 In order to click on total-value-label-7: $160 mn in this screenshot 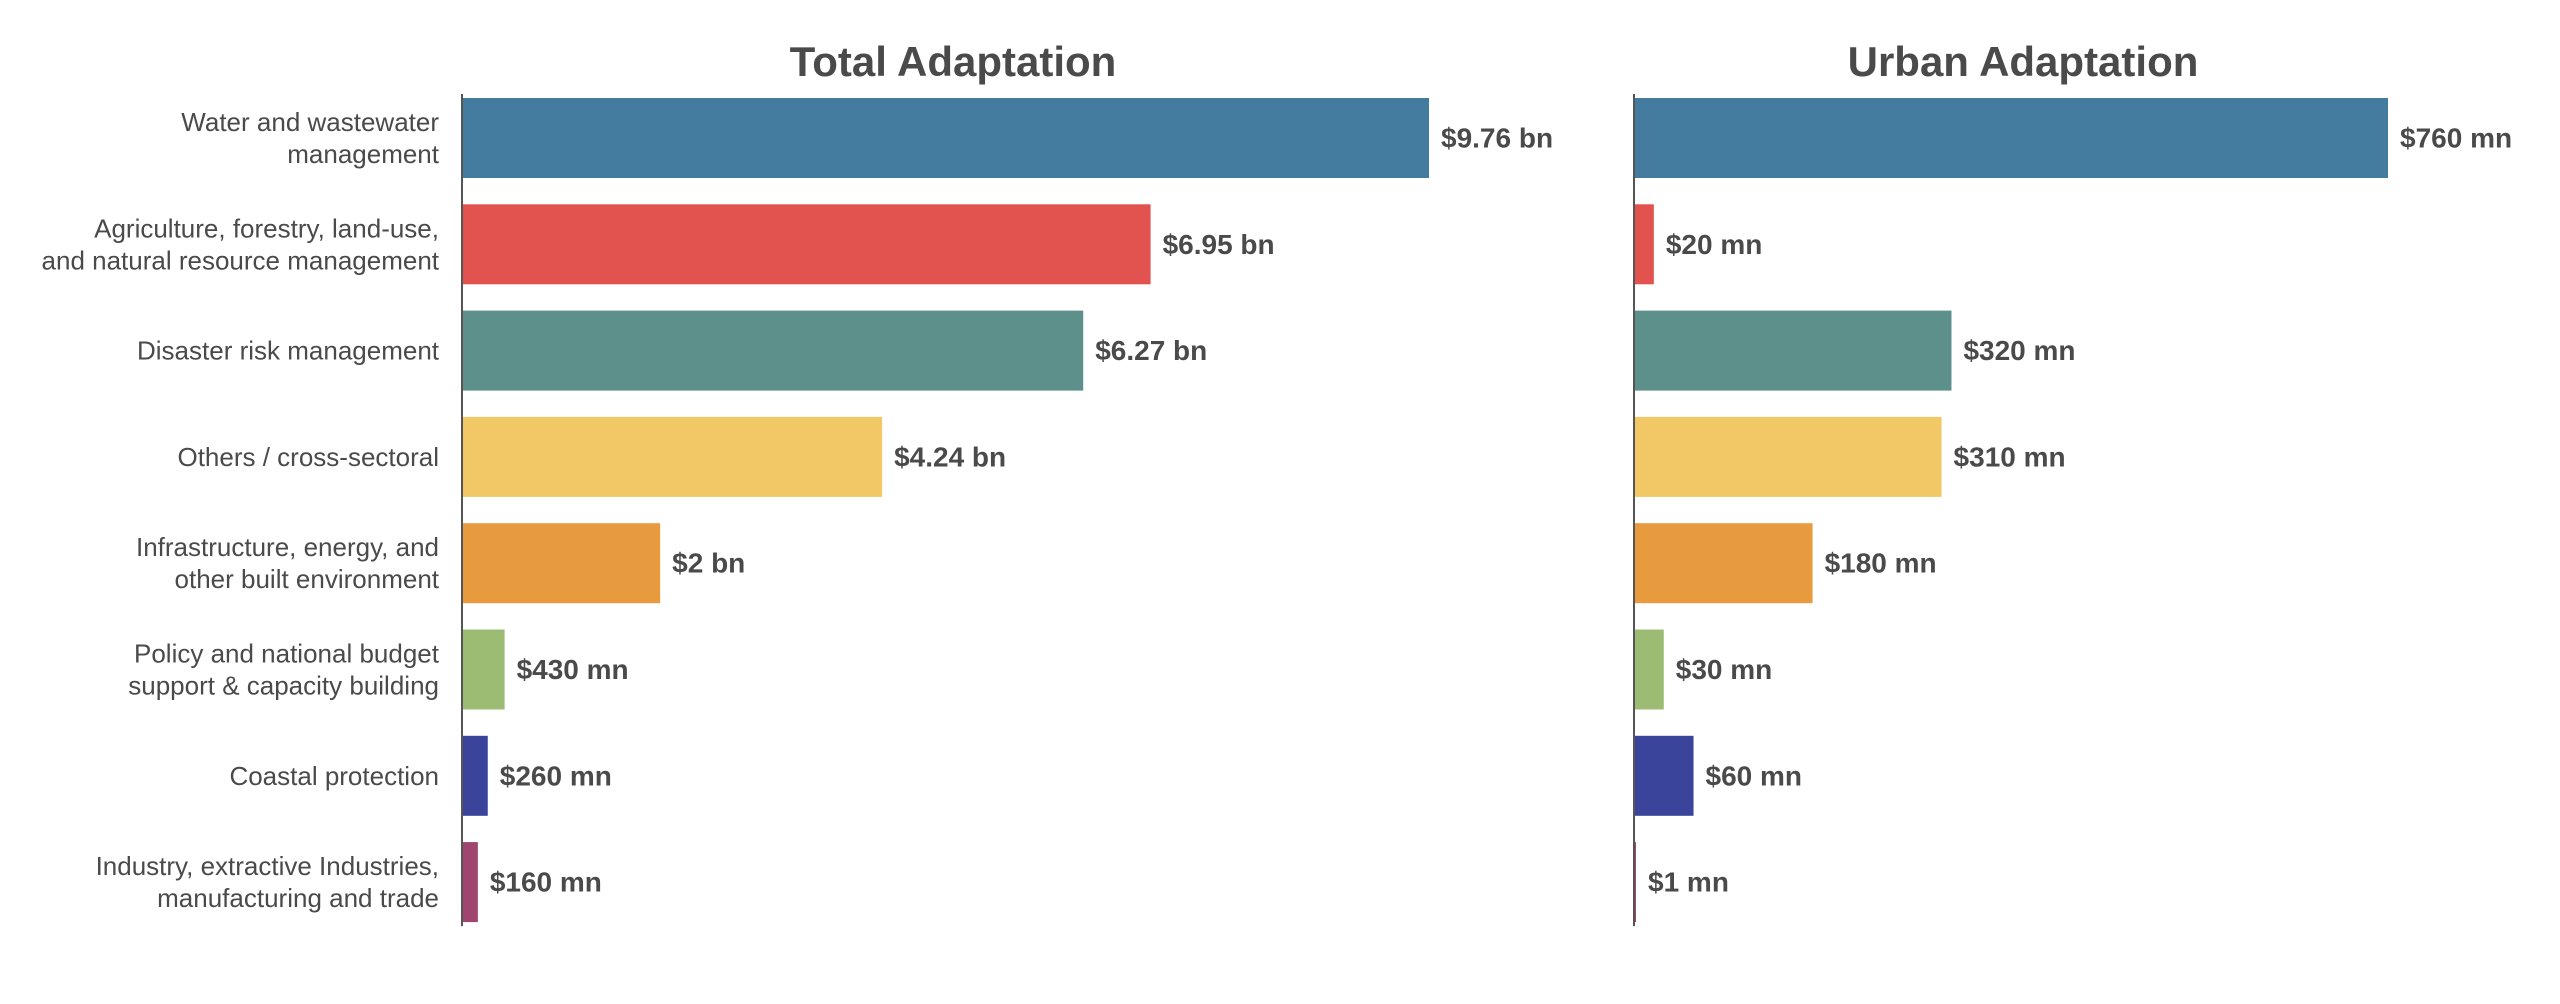, I will do `click(546, 882)`.